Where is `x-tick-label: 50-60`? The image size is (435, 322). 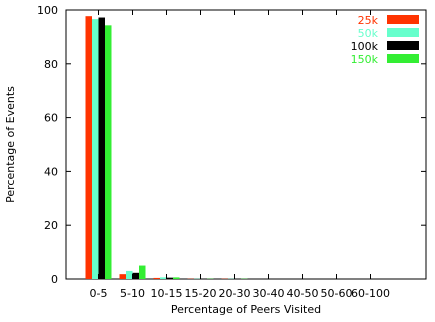
x-tick-label: 50-60 is located at coordinates (337, 293).